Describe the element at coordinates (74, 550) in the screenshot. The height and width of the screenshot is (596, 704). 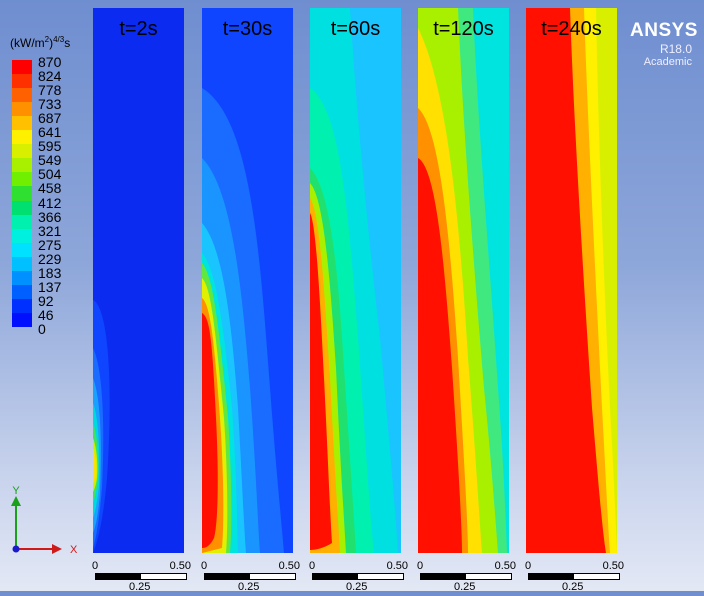
I see `axis-x-label: X` at that location.